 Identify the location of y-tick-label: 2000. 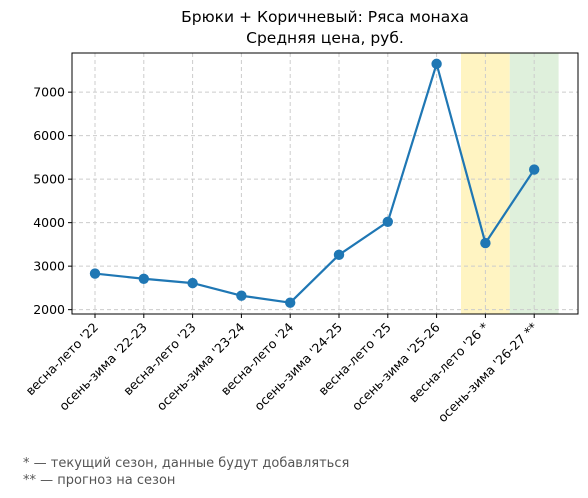
(49, 309).